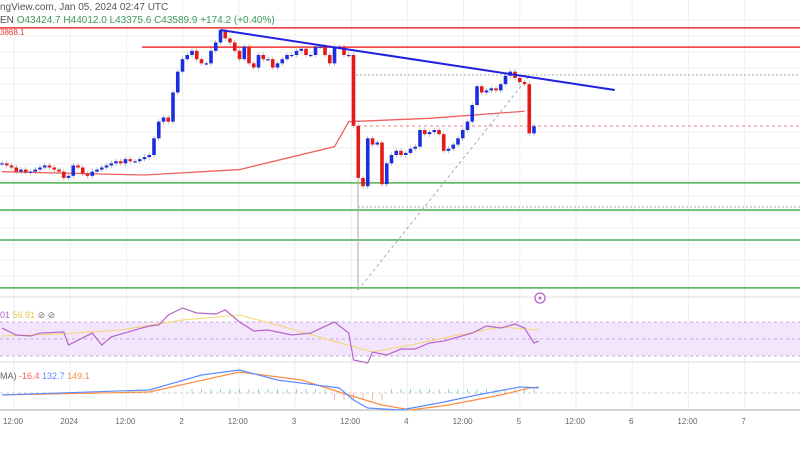 This screenshot has height=450, width=800. What do you see at coordinates (631, 421) in the screenshot?
I see `time-axis-tick: 6` at bounding box center [631, 421].